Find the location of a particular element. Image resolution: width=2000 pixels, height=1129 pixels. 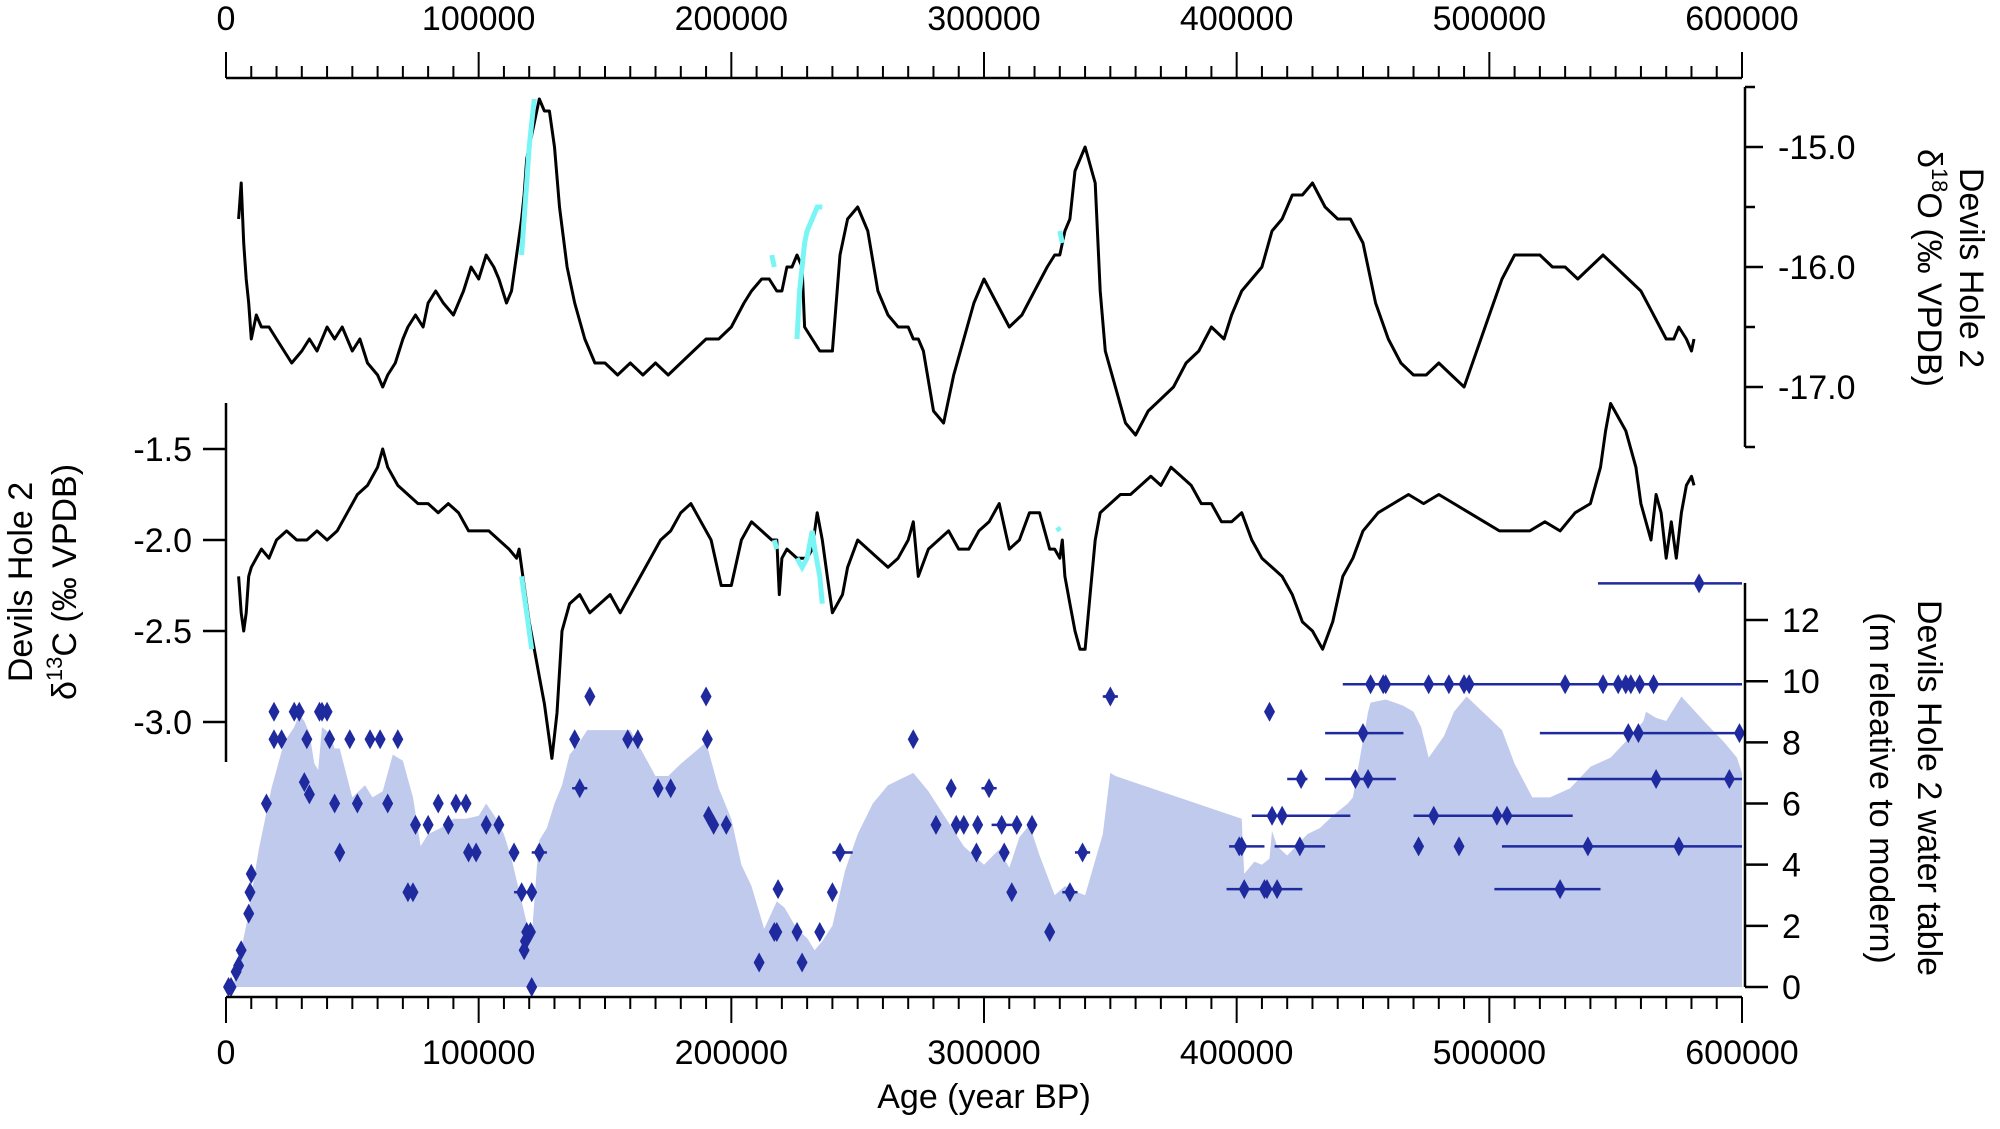

d18o-axis-title-units: δ18O (‰ VPDB) is located at coordinates (1931, 268).